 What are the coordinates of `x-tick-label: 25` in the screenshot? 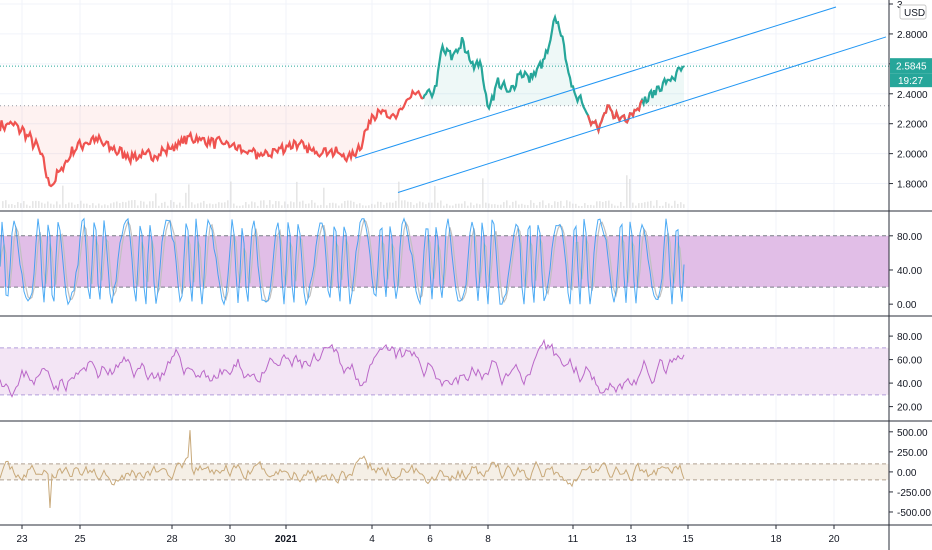 It's located at (80, 539).